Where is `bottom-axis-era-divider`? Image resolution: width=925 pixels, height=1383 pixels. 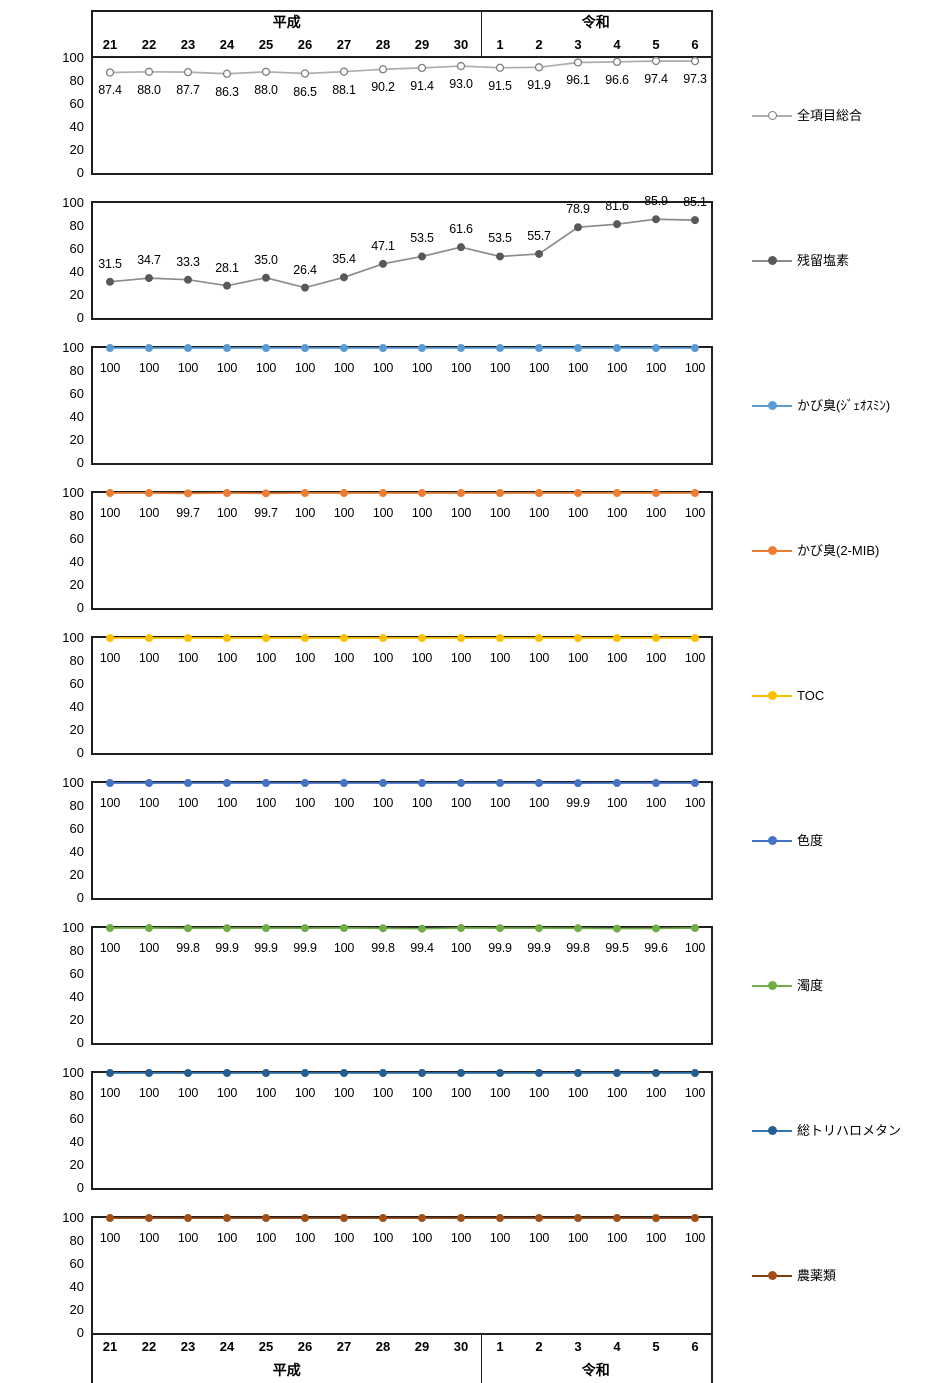 bottom-axis-era-divider is located at coordinates (481, 1358).